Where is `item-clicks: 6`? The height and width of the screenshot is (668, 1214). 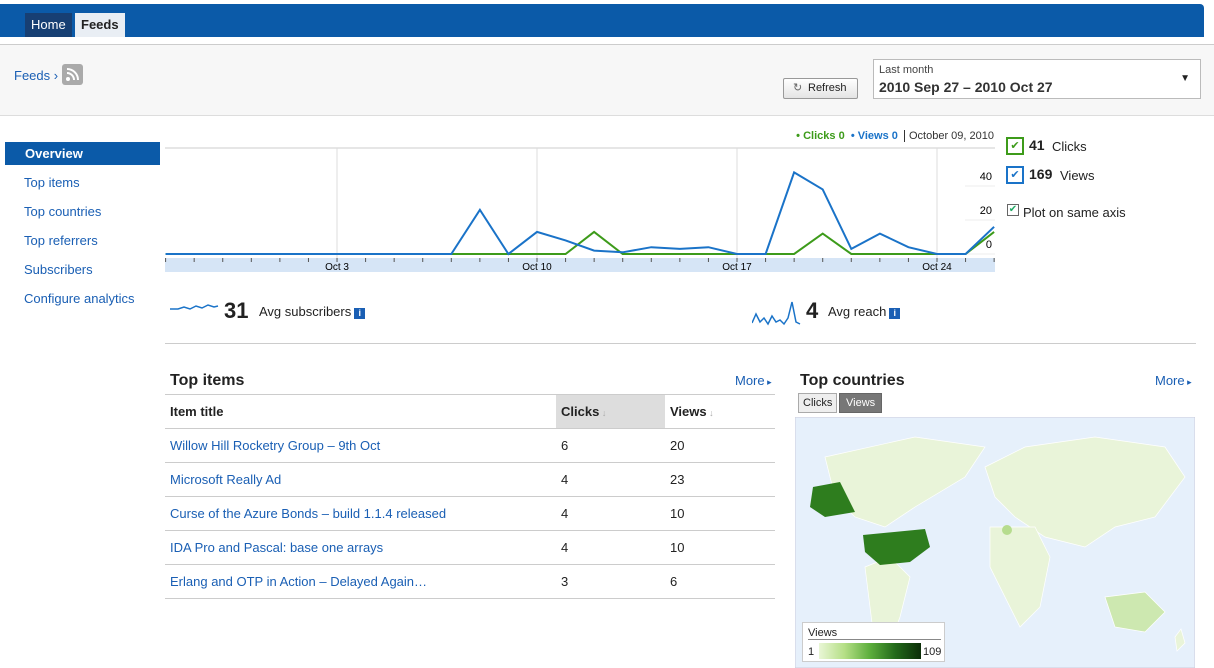 item-clicks: 6 is located at coordinates (610, 445).